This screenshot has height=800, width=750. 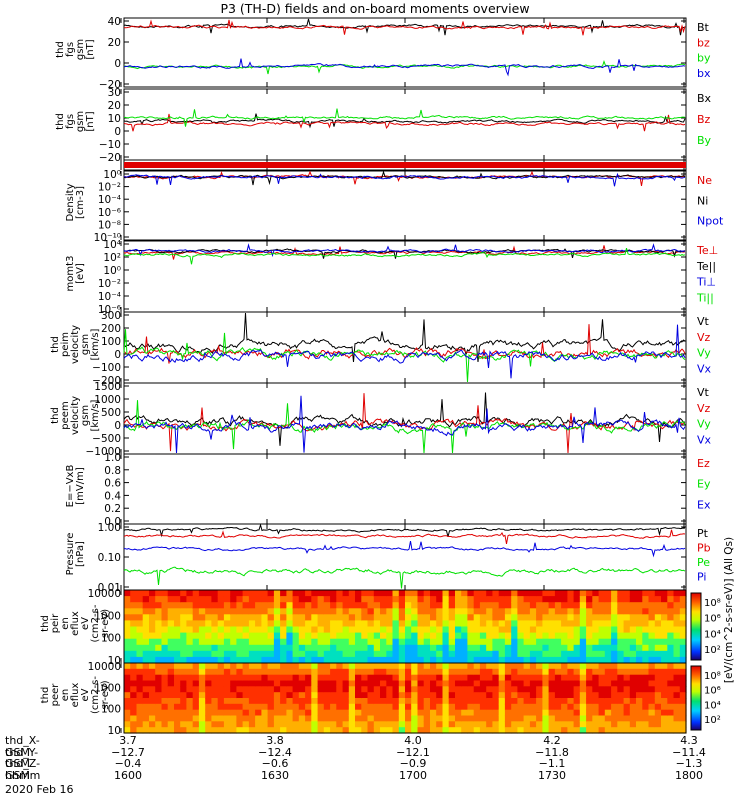 What do you see at coordinates (90, 121) in the screenshot?
I see `y-axis-label: [nT]` at bounding box center [90, 121].